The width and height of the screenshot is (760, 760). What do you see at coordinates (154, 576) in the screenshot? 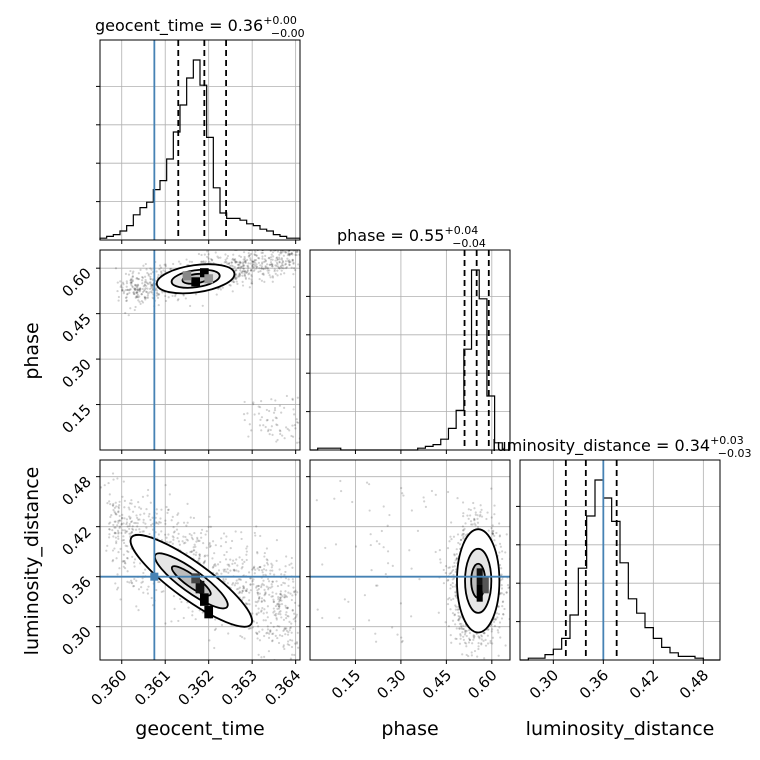
I see `truth-marker` at bounding box center [154, 576].